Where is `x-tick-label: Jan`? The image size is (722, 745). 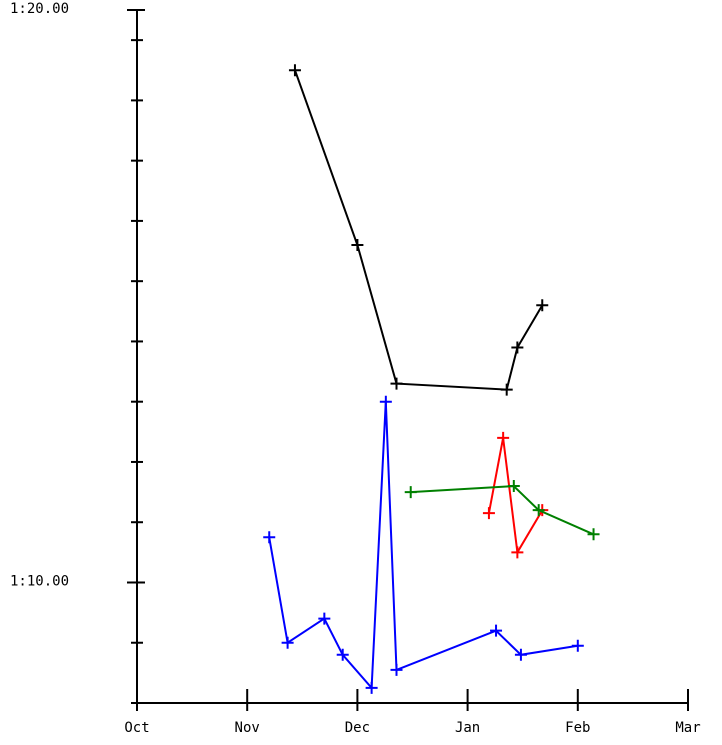 x-tick-label: Jan is located at coordinates (467, 728).